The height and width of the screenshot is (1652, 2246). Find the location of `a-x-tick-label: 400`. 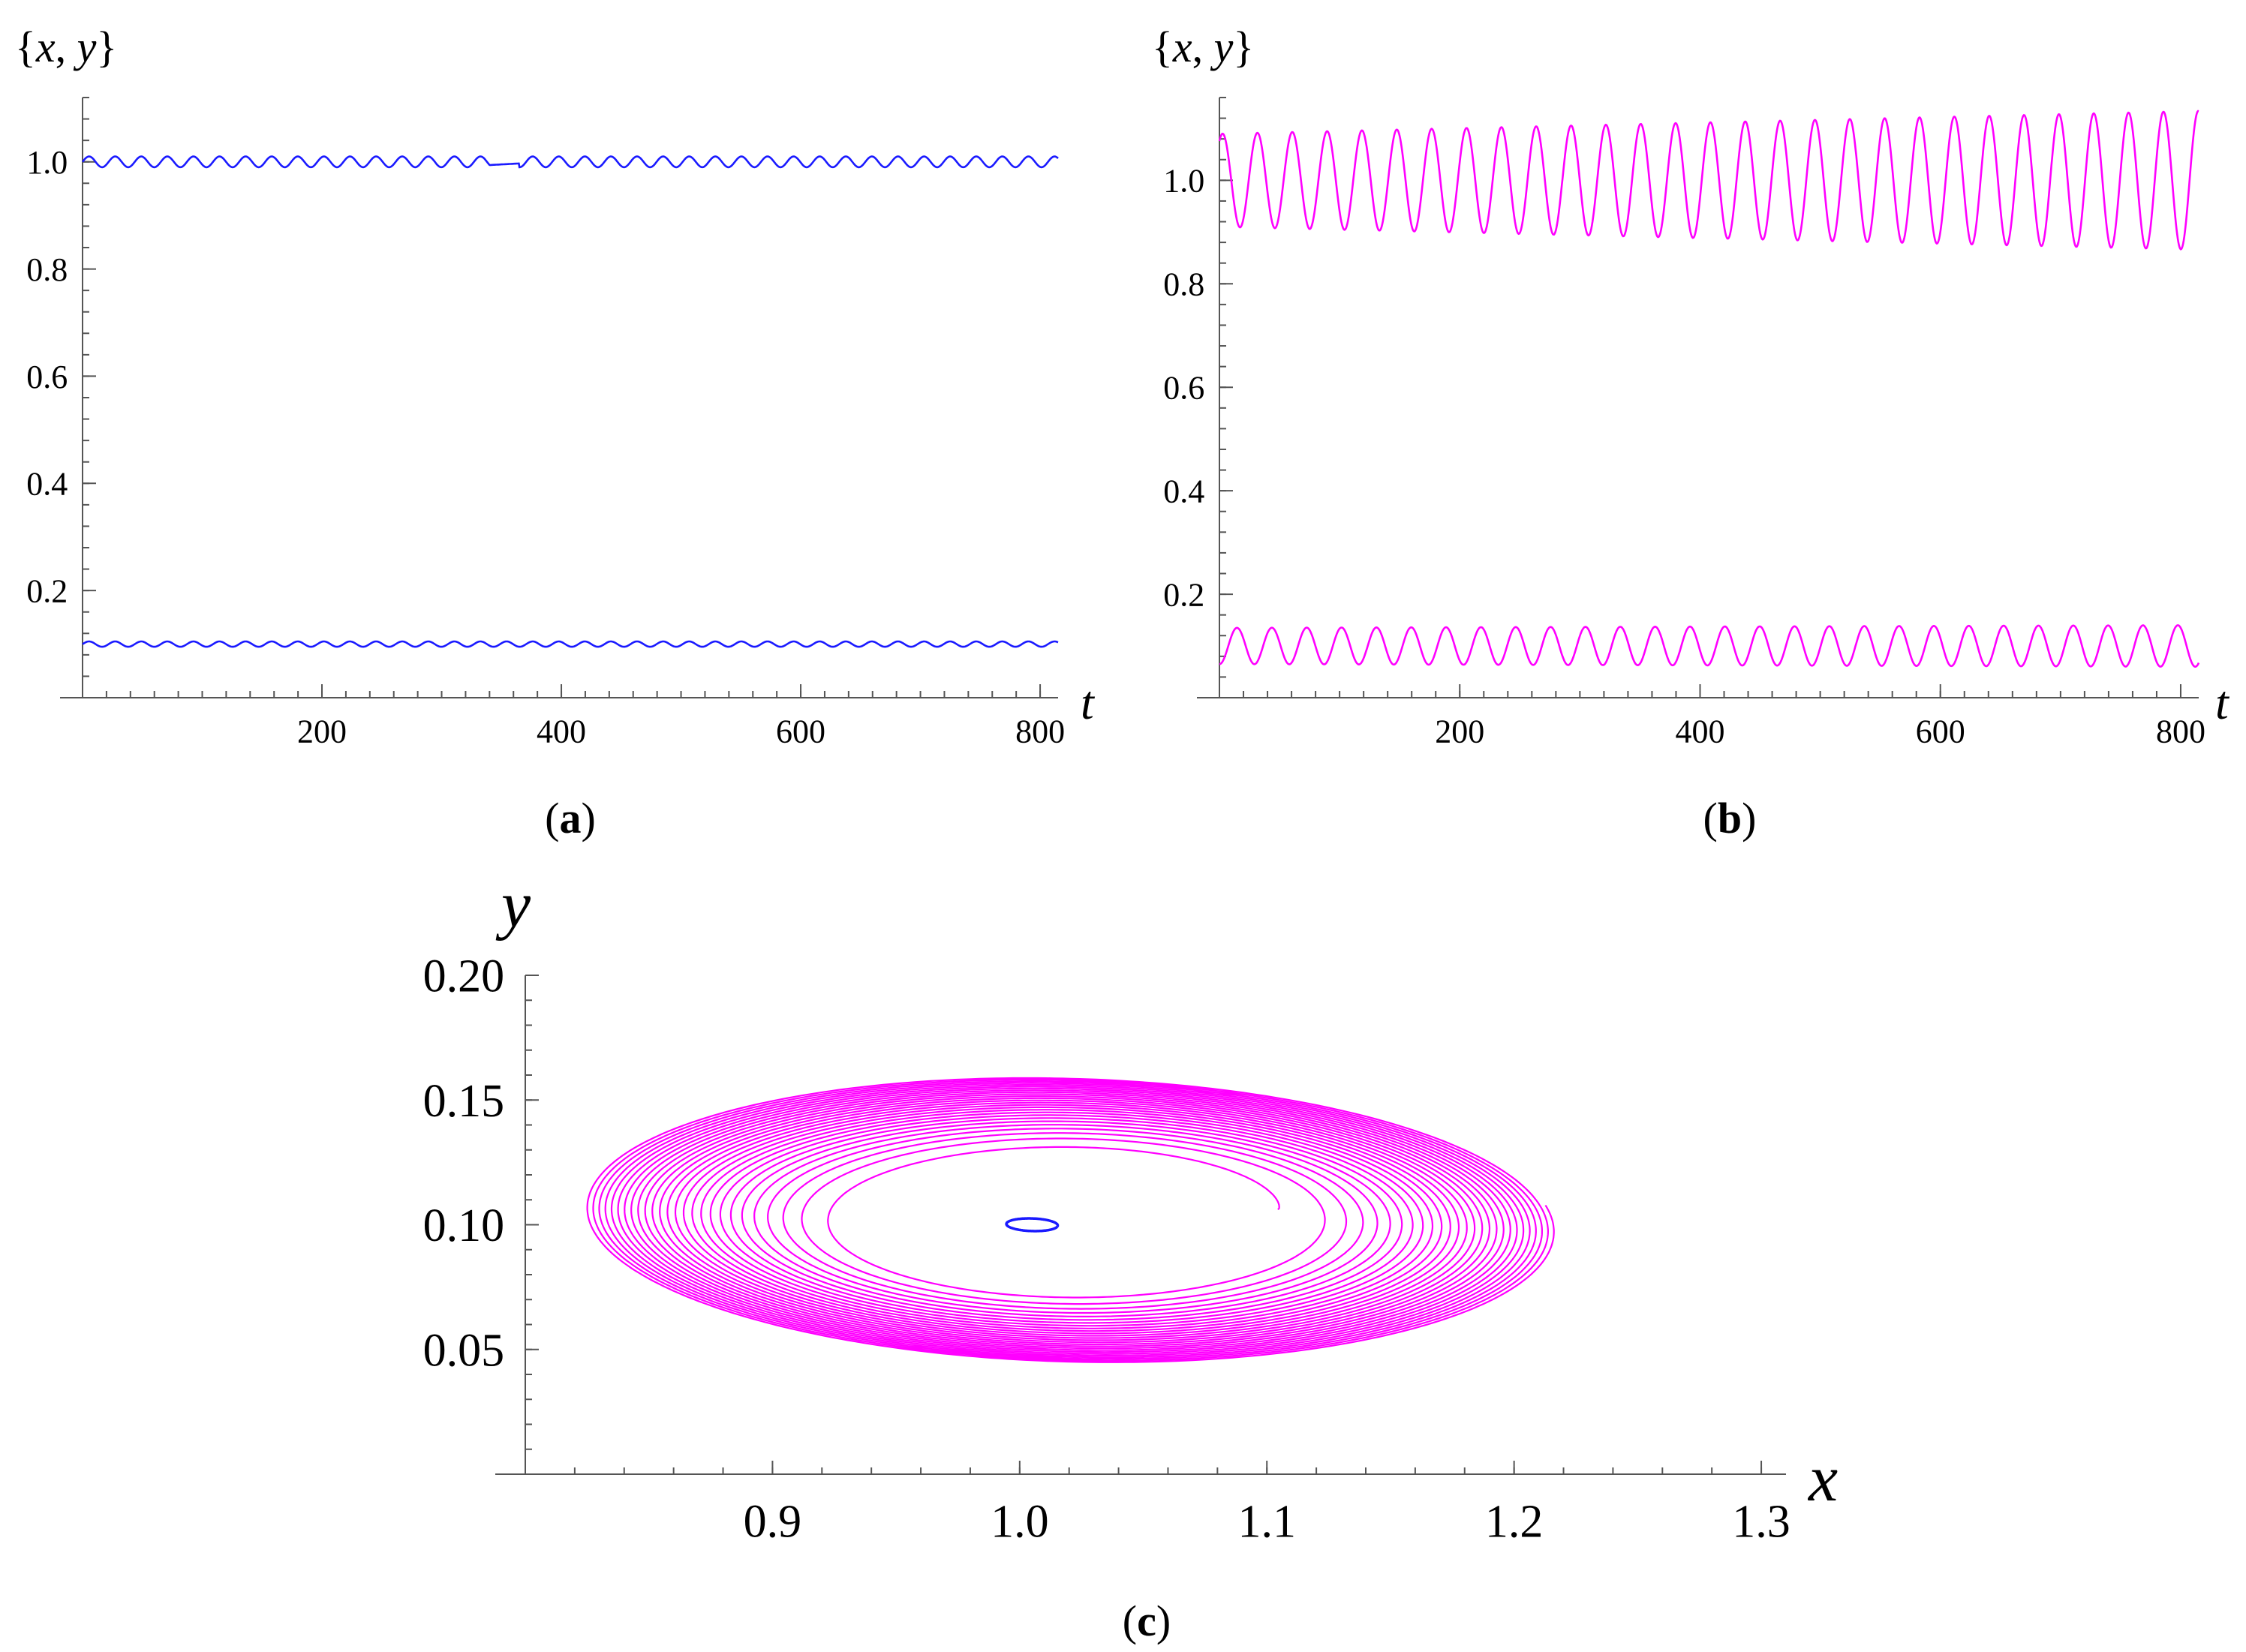

a-x-tick-label: 400 is located at coordinates (561, 731).